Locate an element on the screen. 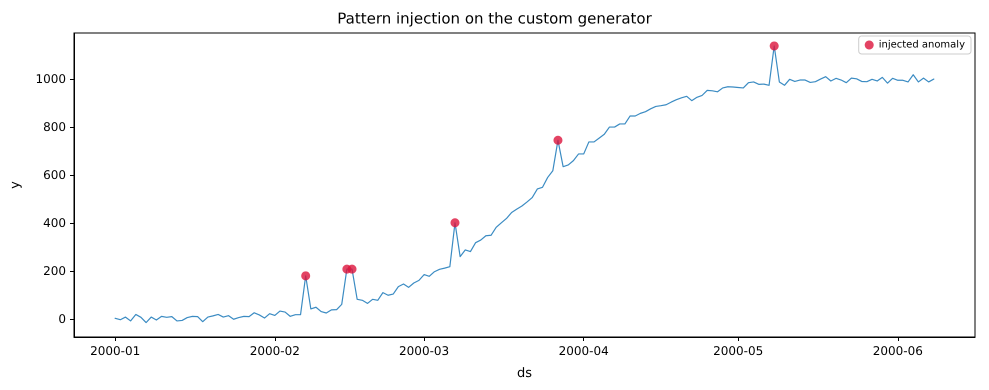  y-tick-label: 1000 is located at coordinates (50, 79).